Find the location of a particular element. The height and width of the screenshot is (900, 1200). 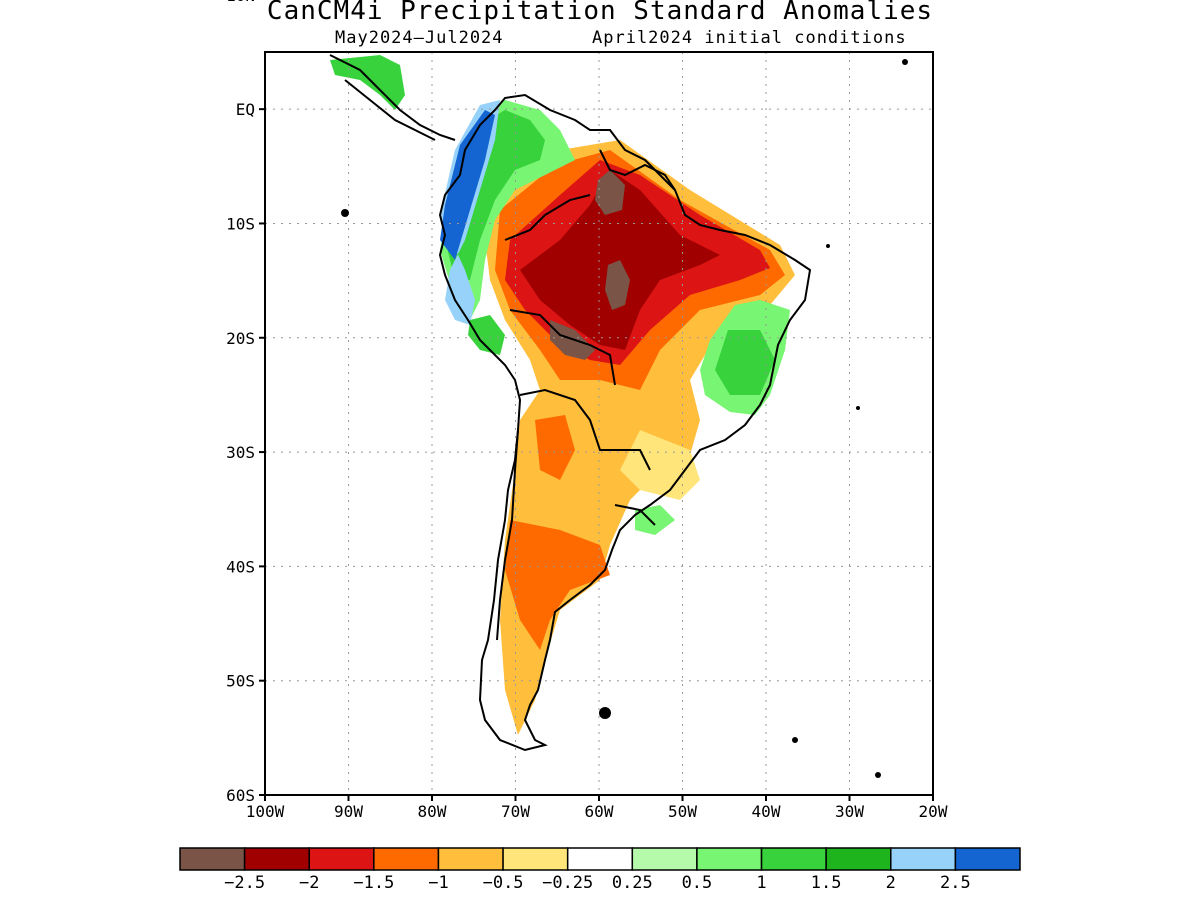

falklands is located at coordinates (605, 713).